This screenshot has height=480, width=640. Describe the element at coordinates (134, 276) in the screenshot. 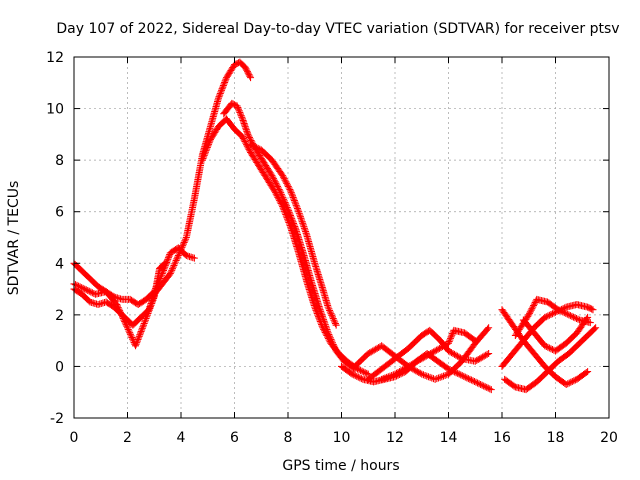

I see `series-track-b` at that location.